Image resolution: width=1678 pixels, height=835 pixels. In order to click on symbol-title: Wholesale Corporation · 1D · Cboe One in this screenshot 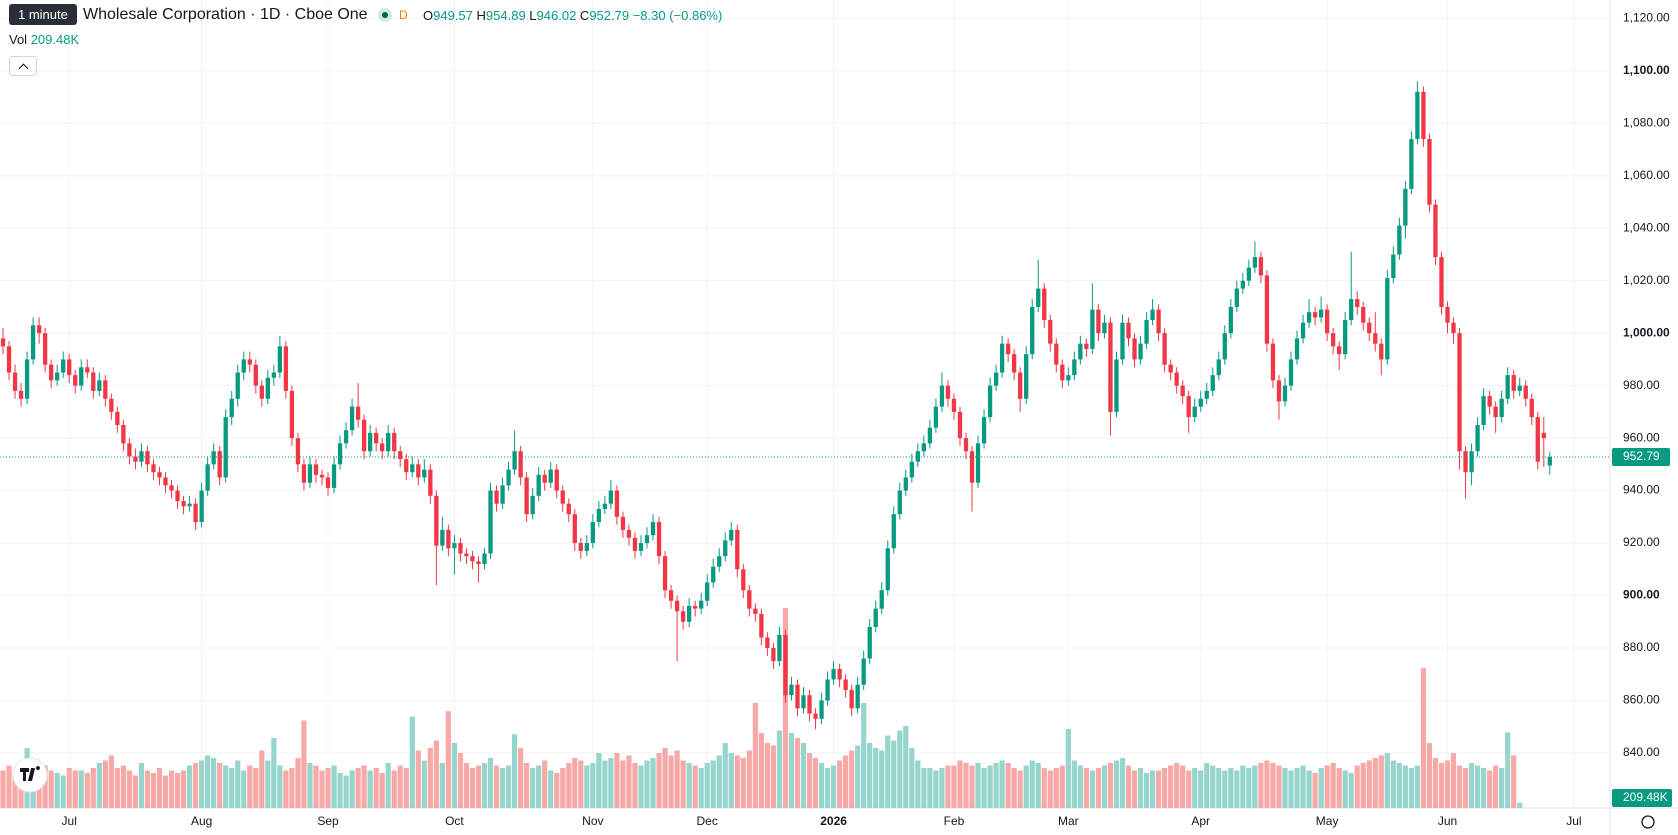, I will do `click(225, 14)`.